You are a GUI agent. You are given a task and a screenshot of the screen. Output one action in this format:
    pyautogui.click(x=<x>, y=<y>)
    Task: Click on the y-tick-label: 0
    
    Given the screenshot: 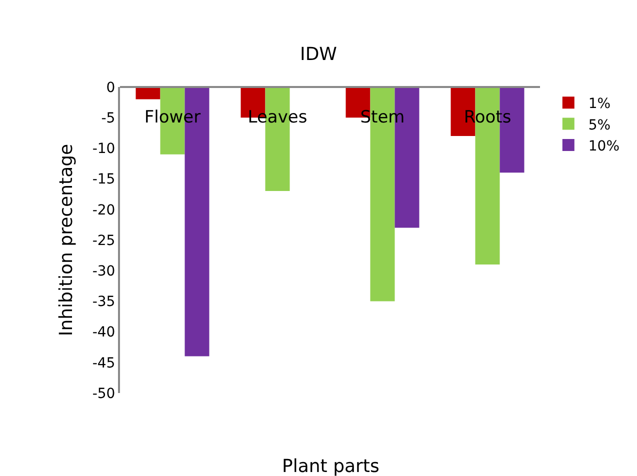 What is the action you would take?
    pyautogui.click(x=111, y=88)
    